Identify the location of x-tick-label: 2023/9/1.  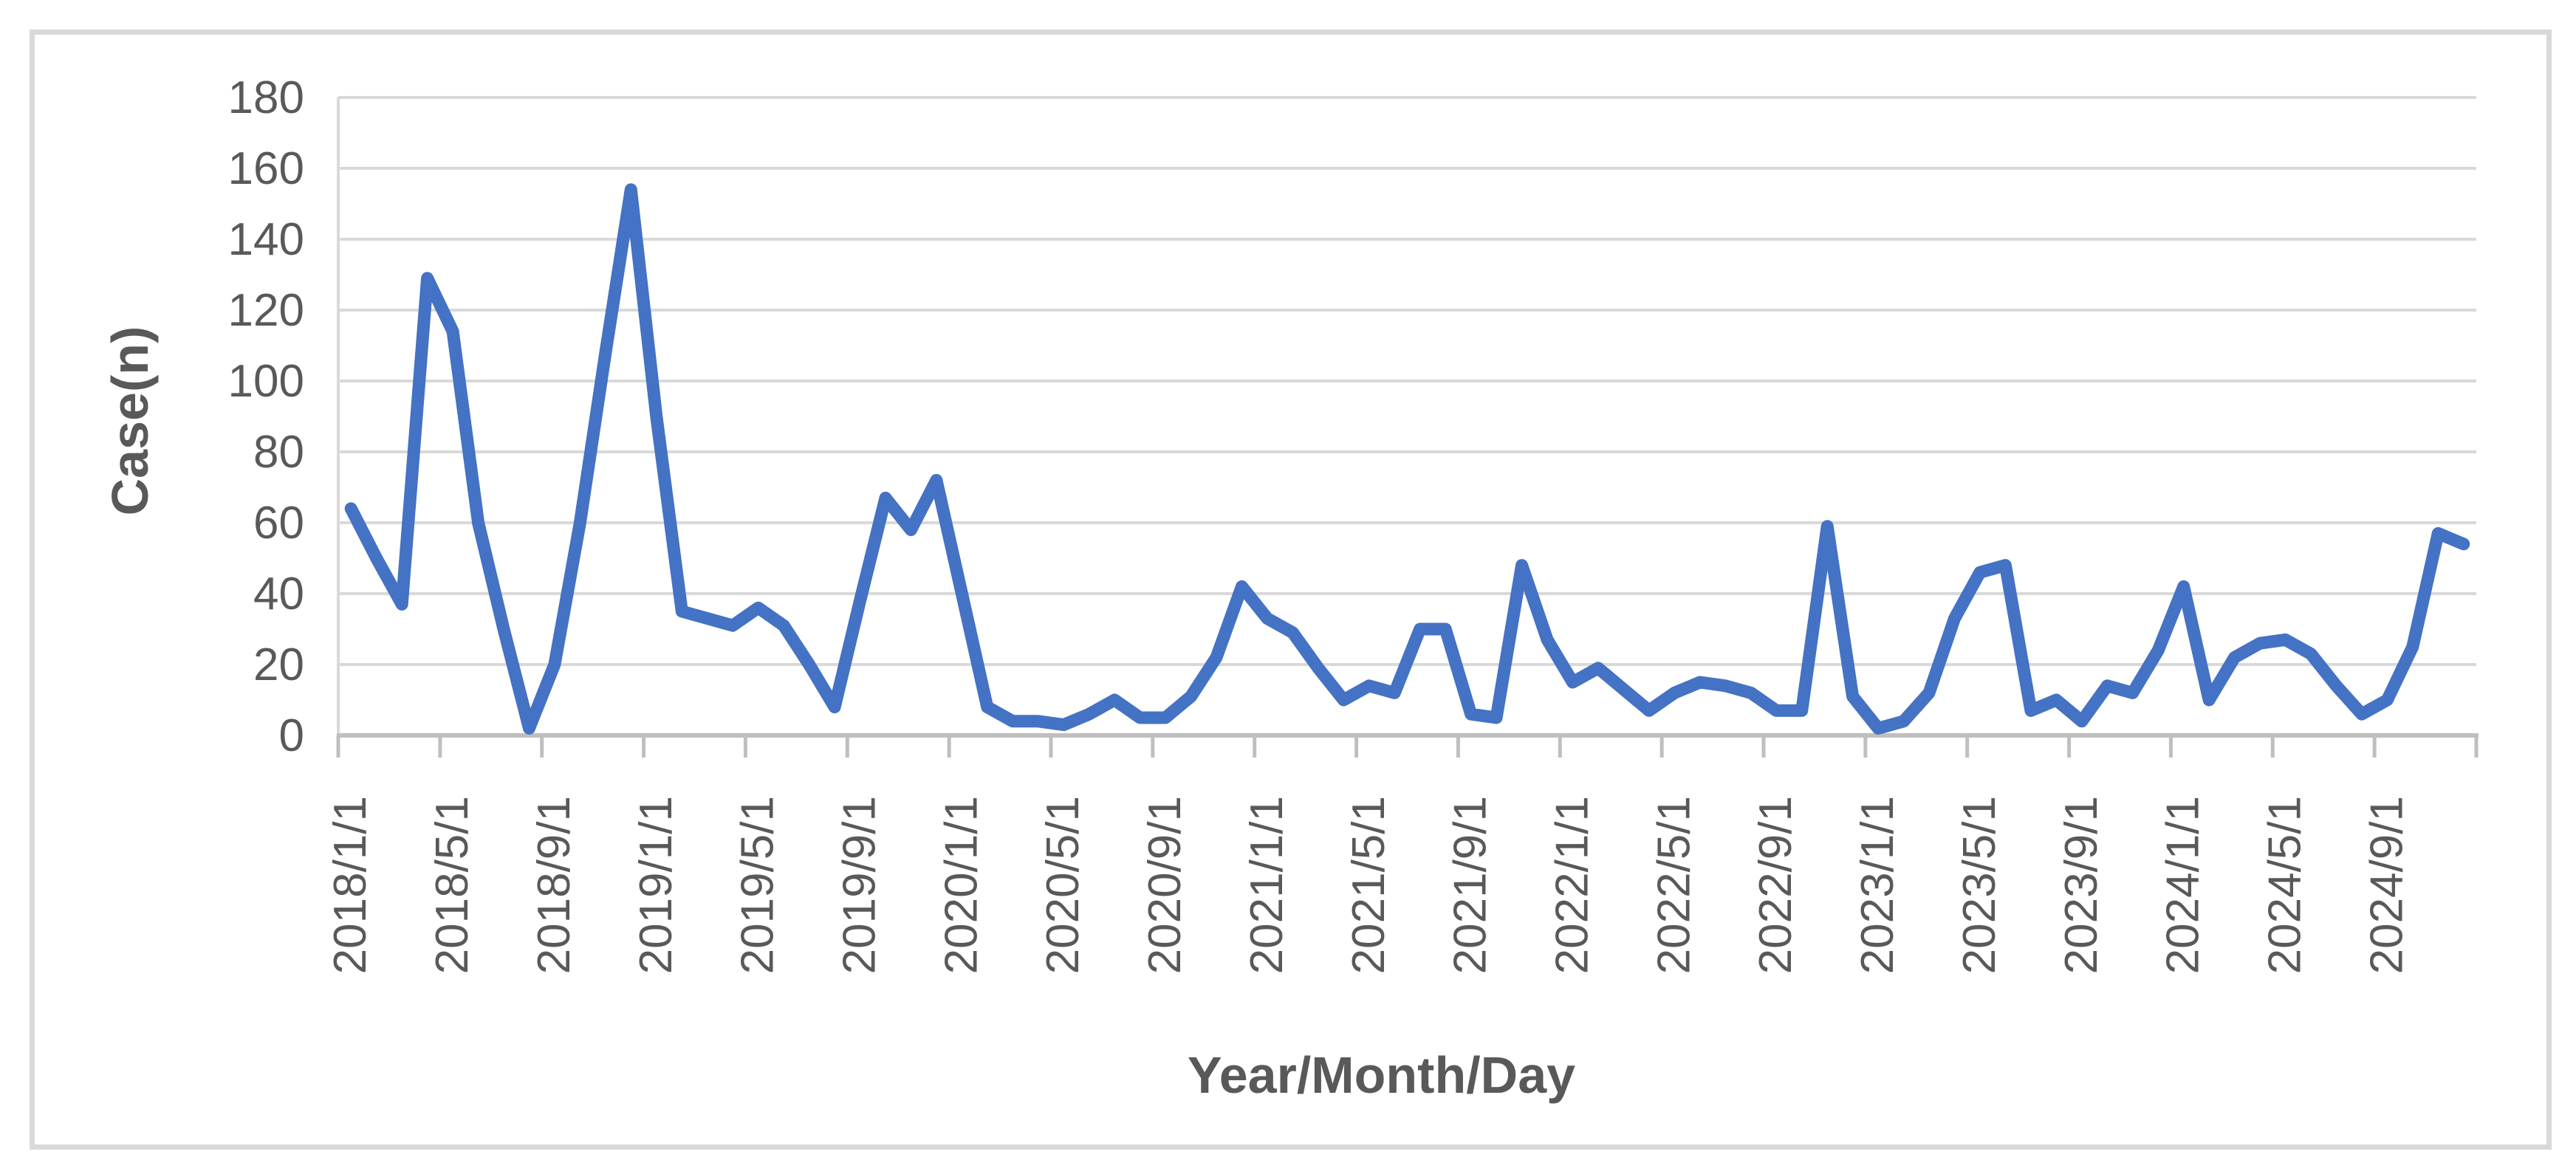
(2081, 885).